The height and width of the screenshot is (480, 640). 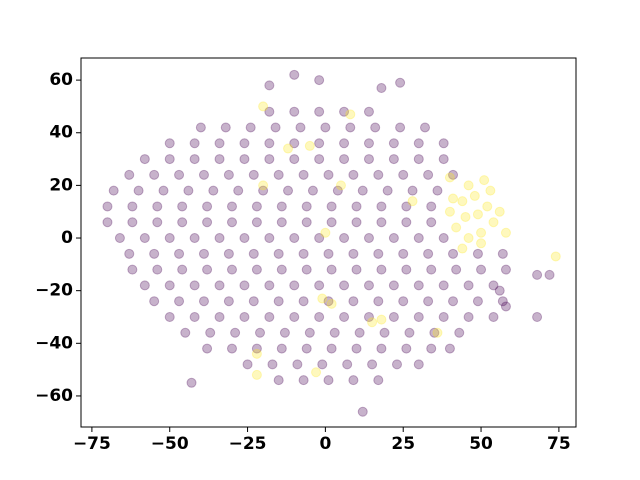 What do you see at coordinates (54, 343) in the screenshot?
I see `y-tick-label: −40` at bounding box center [54, 343].